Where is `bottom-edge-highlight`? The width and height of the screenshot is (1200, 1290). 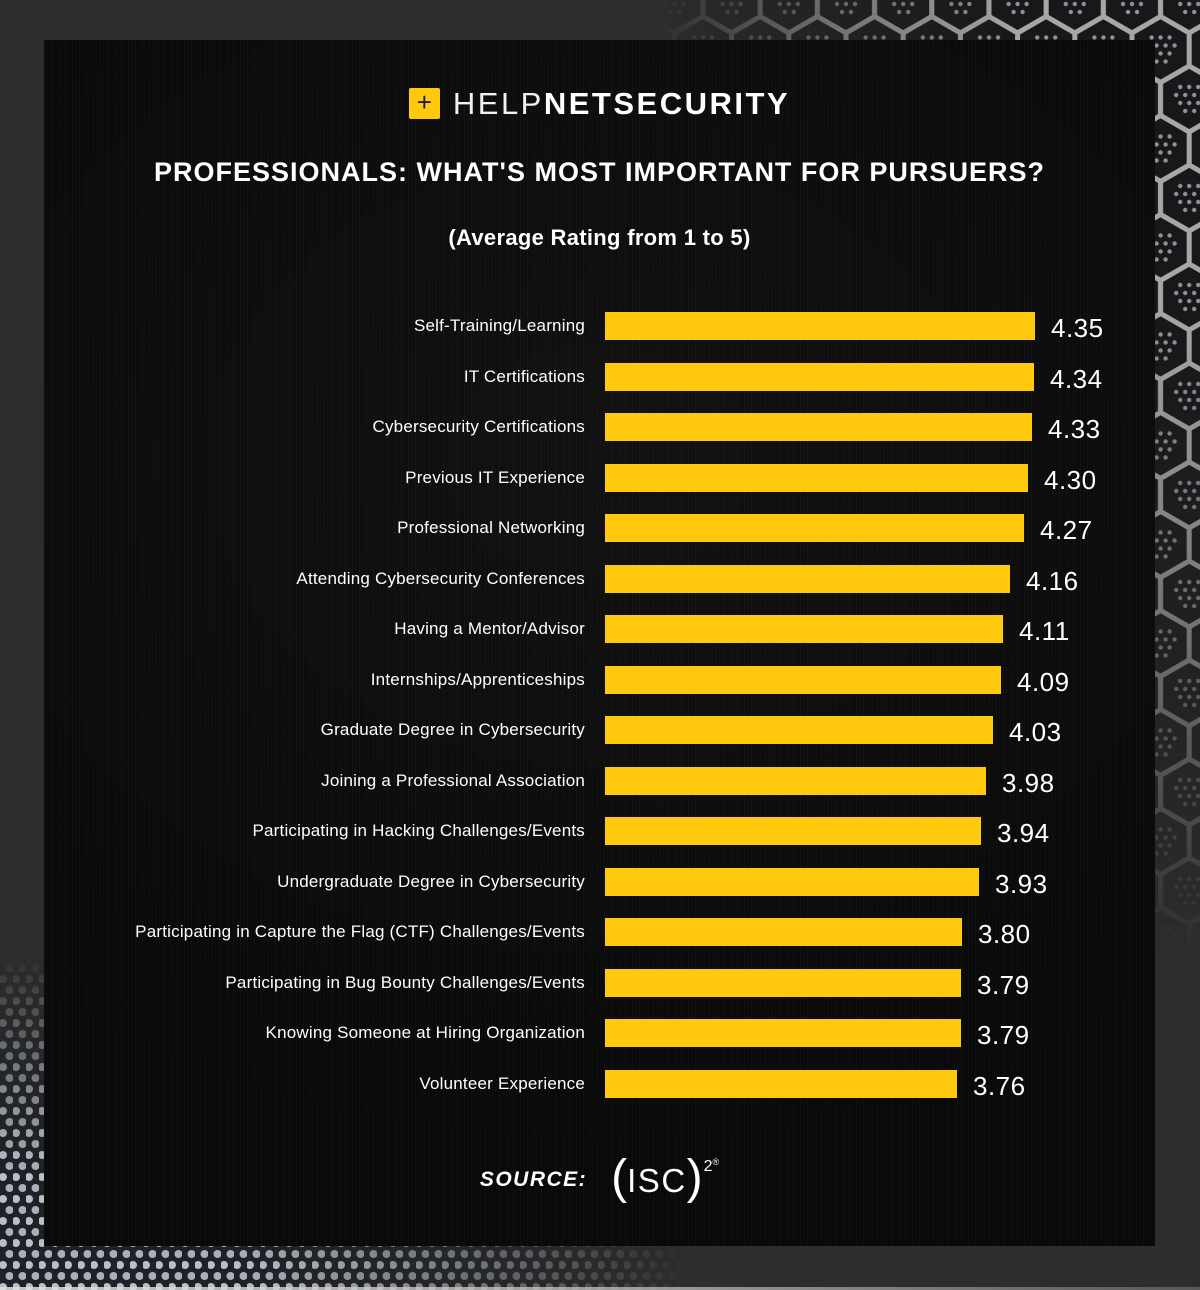 bottom-edge-highlight is located at coordinates (600, 1288).